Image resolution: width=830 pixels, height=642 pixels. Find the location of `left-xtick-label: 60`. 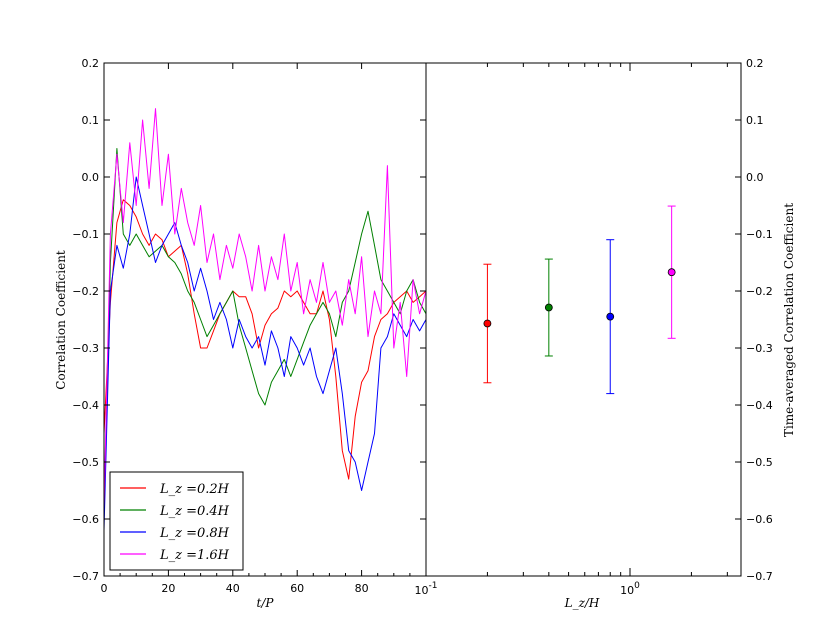

left-xtick-label: 60 is located at coordinates (297, 588).